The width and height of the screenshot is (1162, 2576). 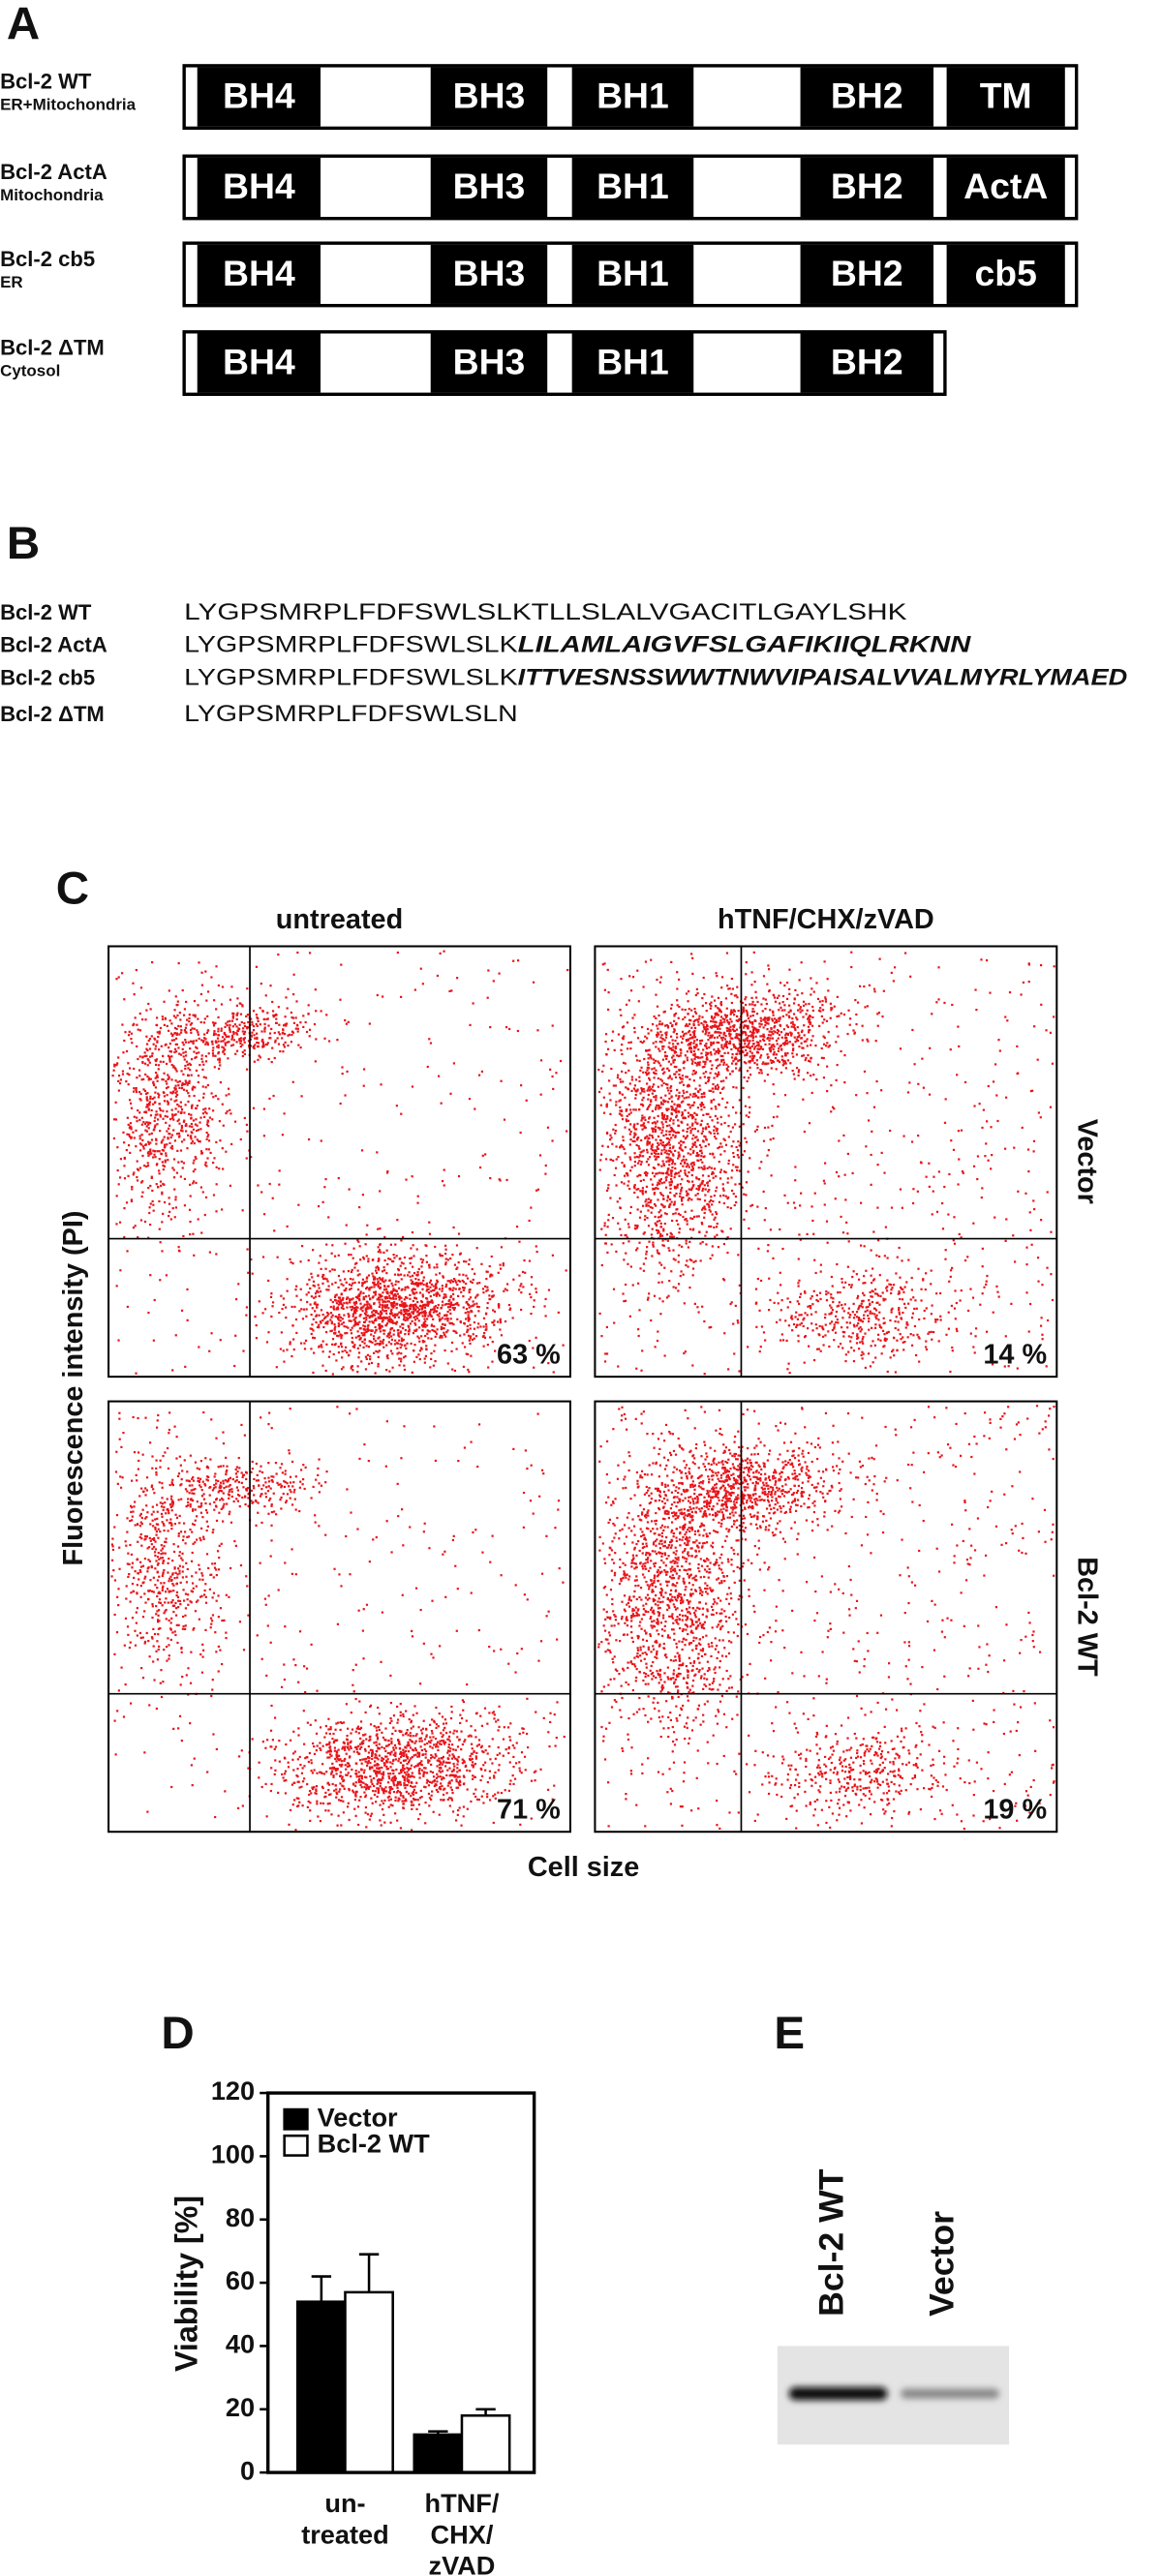 What do you see at coordinates (633, 273) in the screenshot?
I see `domain-label: BH1` at bounding box center [633, 273].